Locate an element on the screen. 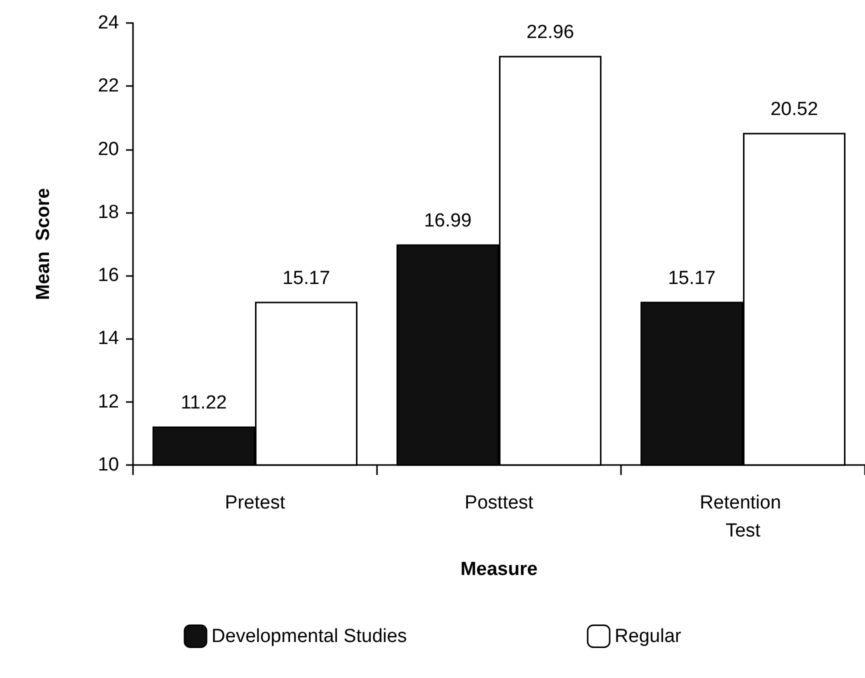  y-tick-label: 24 is located at coordinates (109, 23).